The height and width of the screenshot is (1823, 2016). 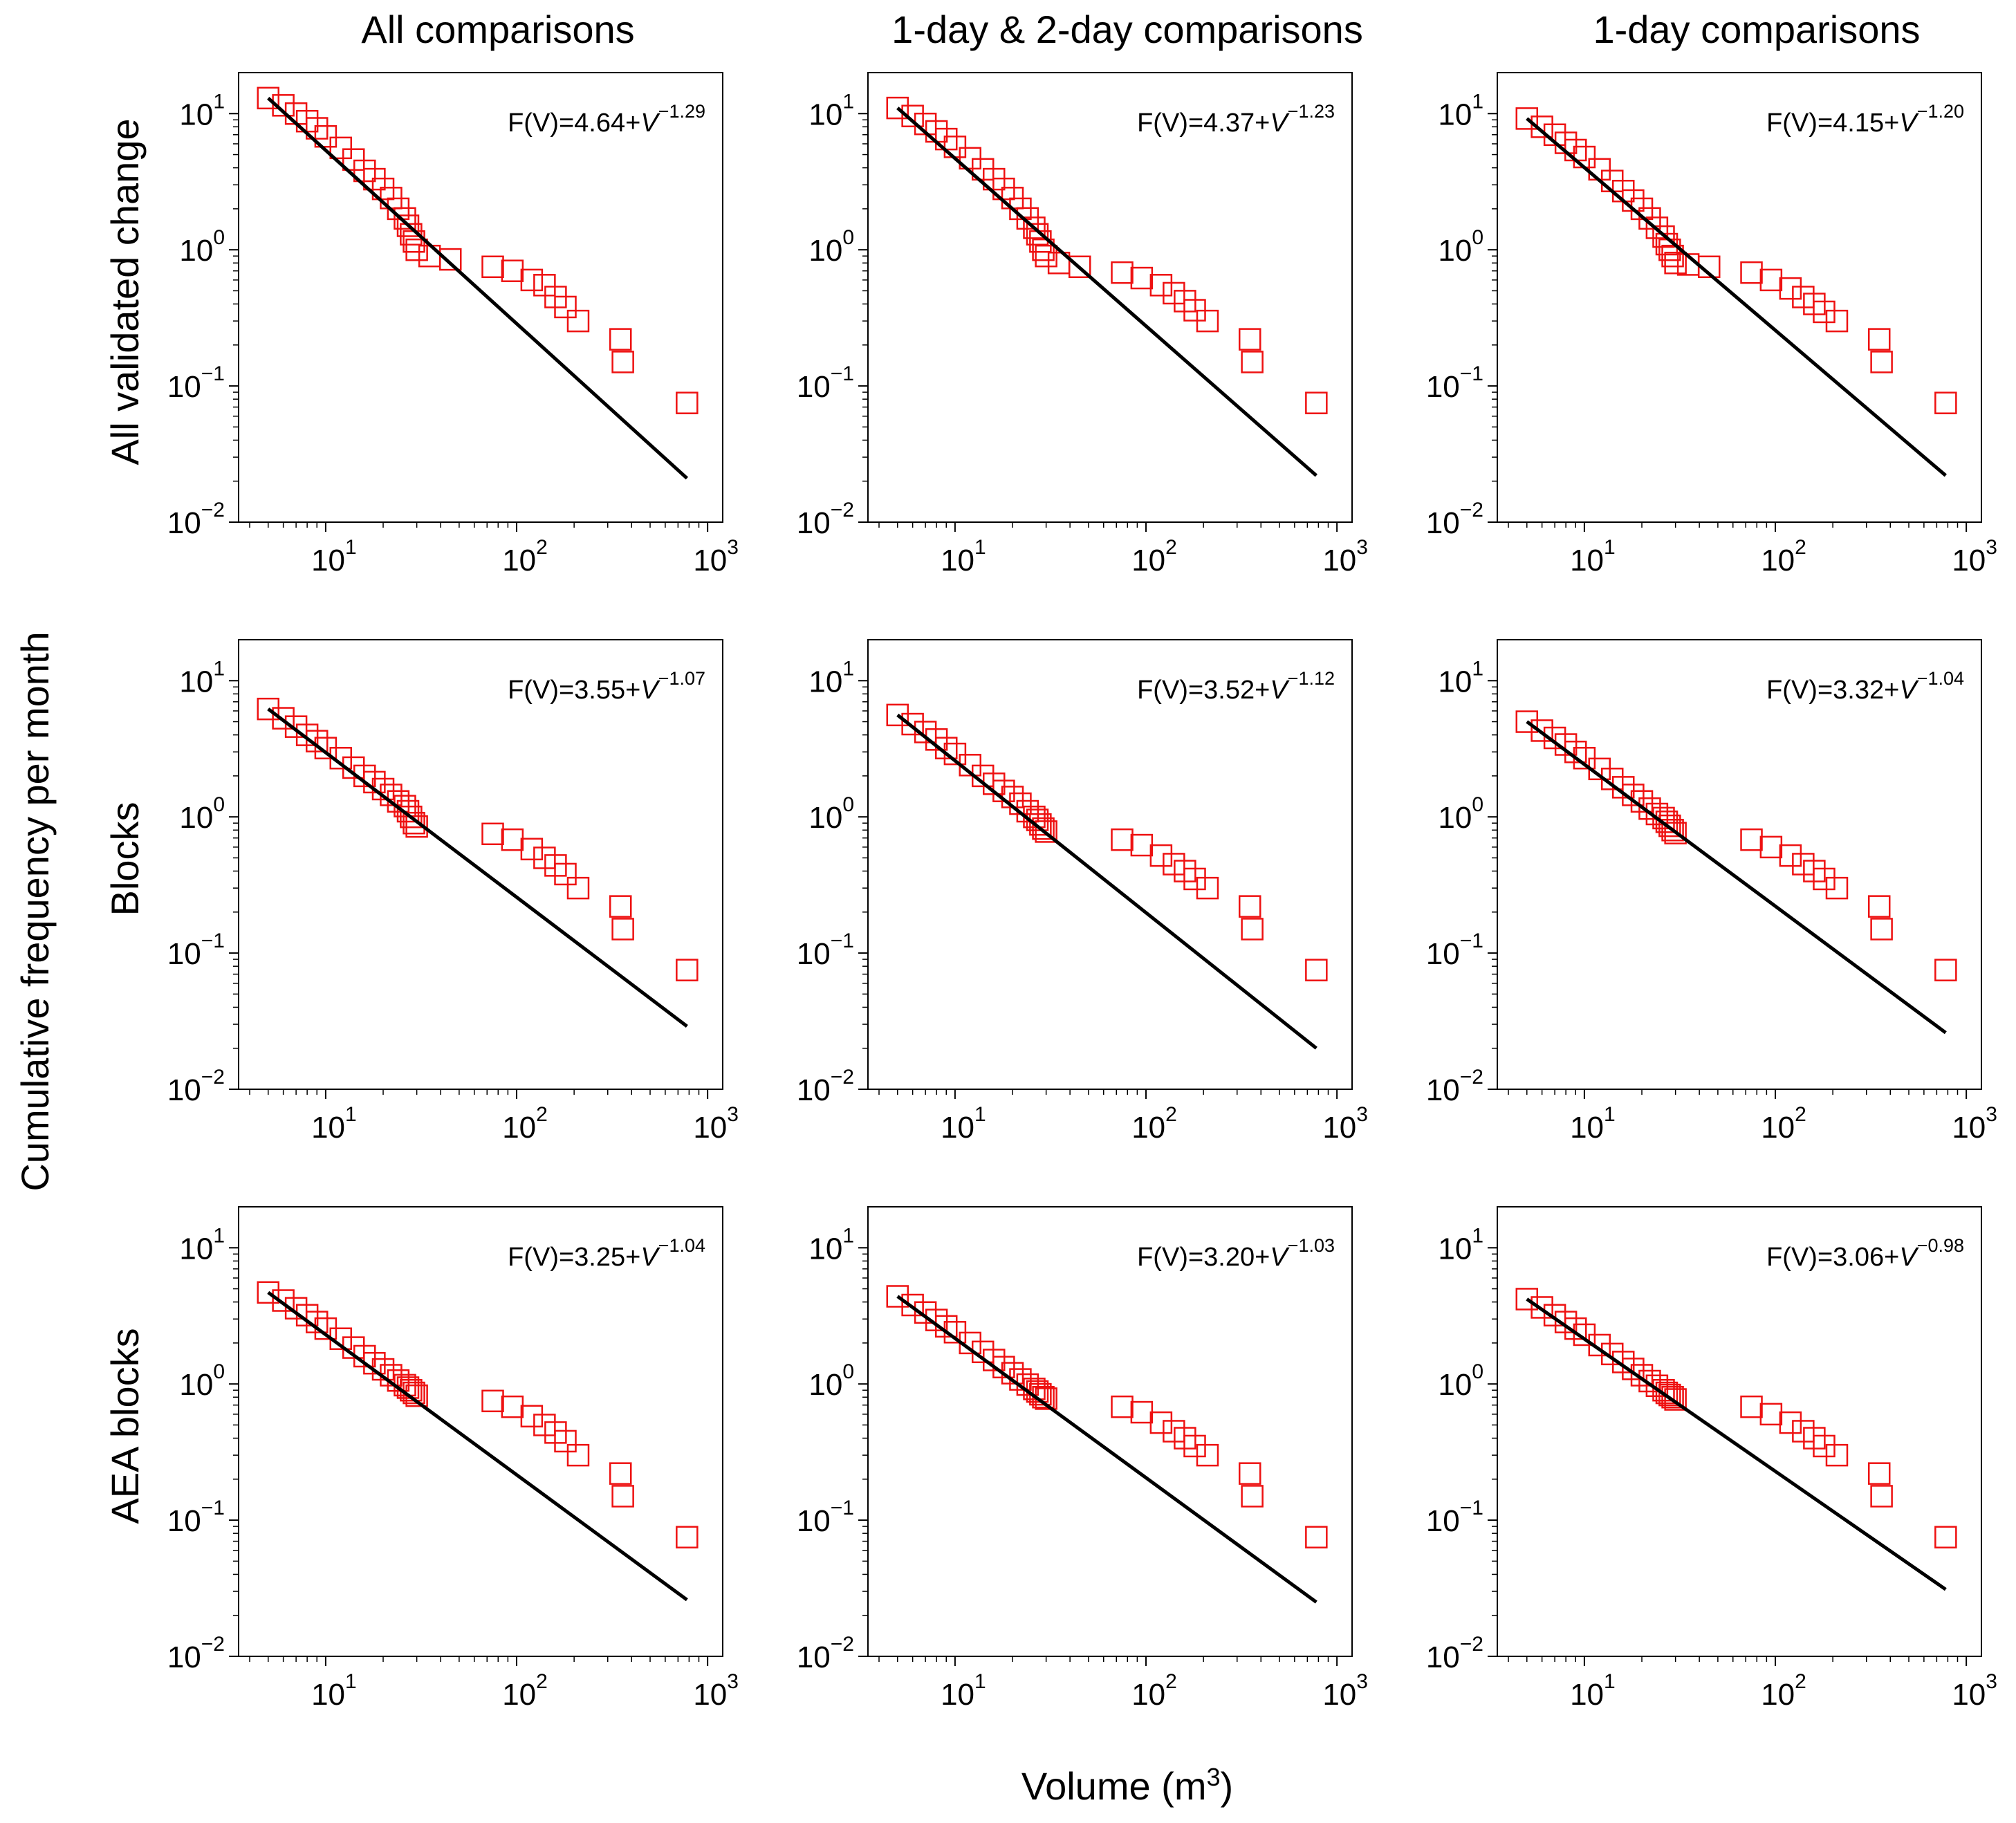 I want to click on fit-equation: F(V)=3.06+V−0.98, so click(x=1865, y=1253).